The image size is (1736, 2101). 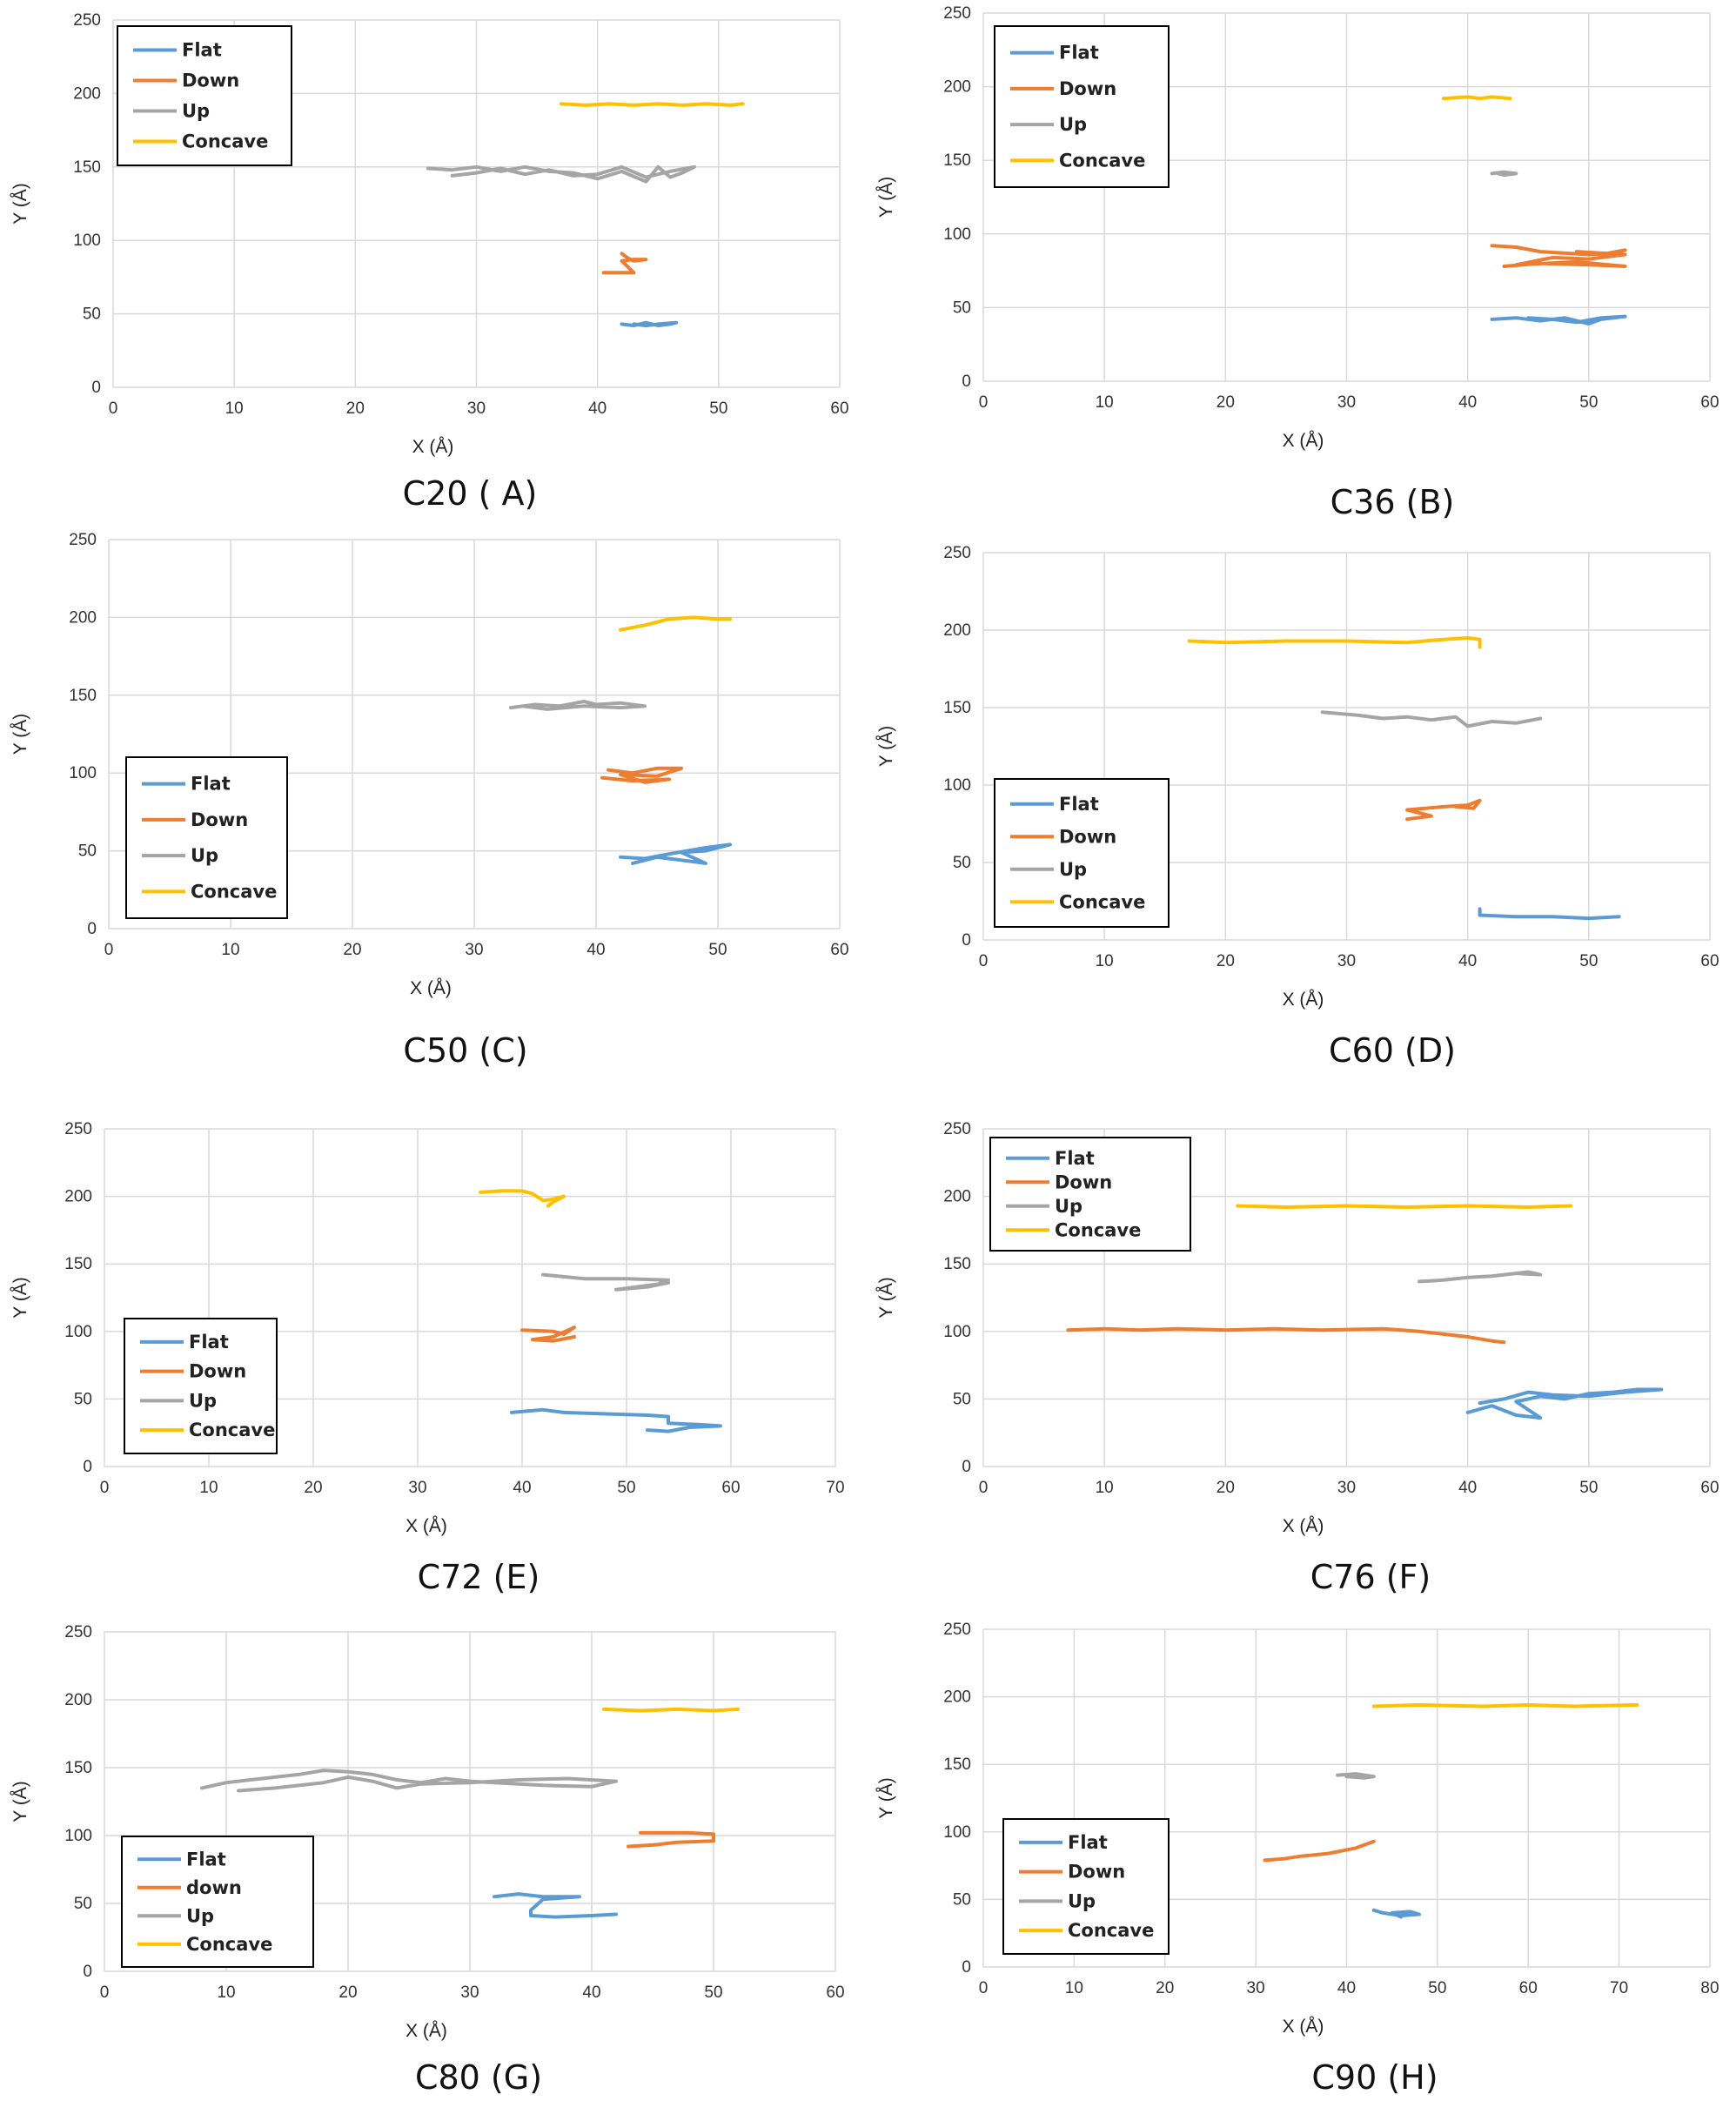 What do you see at coordinates (479, 2077) in the screenshot?
I see `panel-caption: C80 (G)` at bounding box center [479, 2077].